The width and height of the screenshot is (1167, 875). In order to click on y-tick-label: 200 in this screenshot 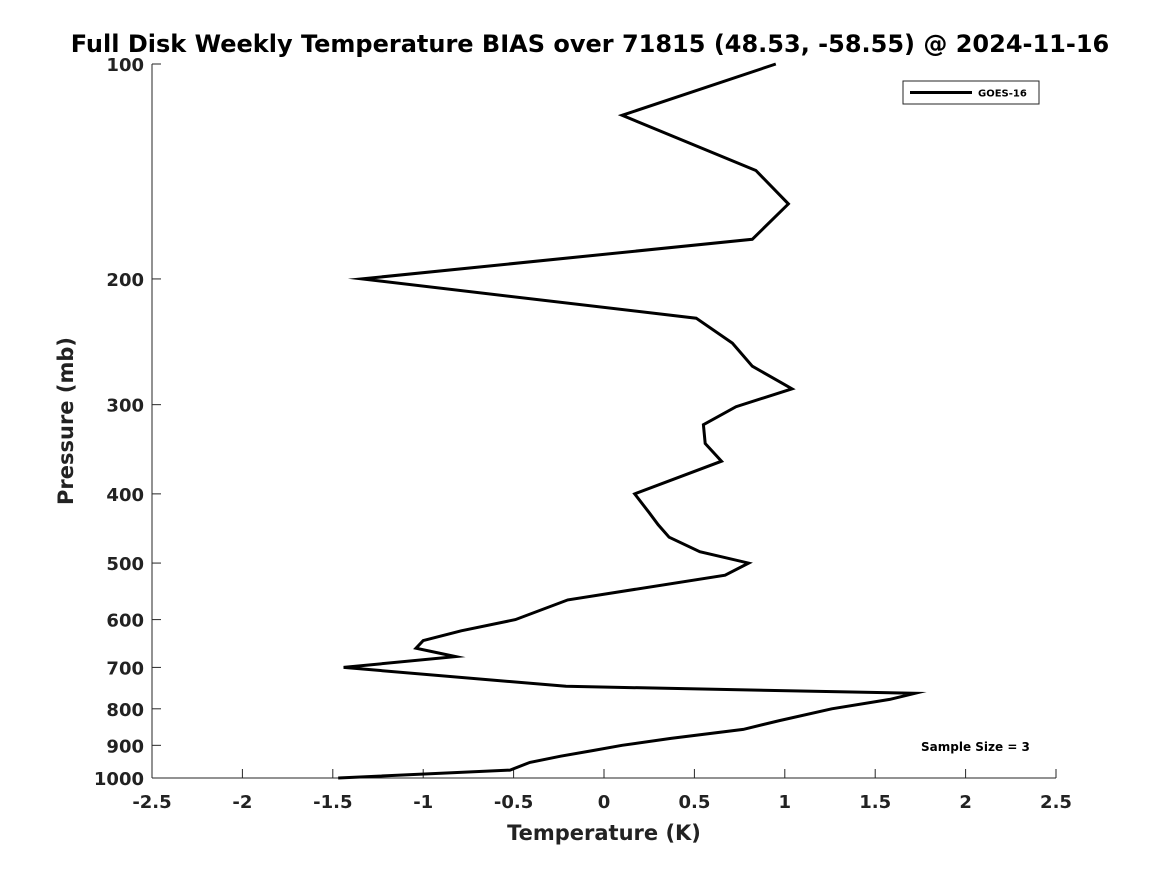, I will do `click(125, 280)`.